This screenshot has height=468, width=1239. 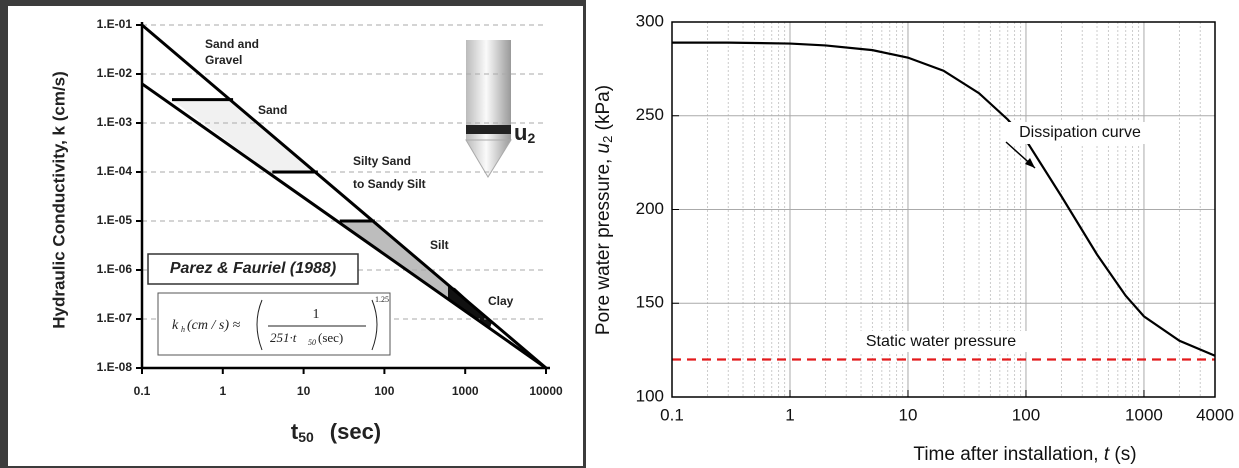 What do you see at coordinates (531, 138) in the screenshot?
I see `probe-label-part: 2` at bounding box center [531, 138].